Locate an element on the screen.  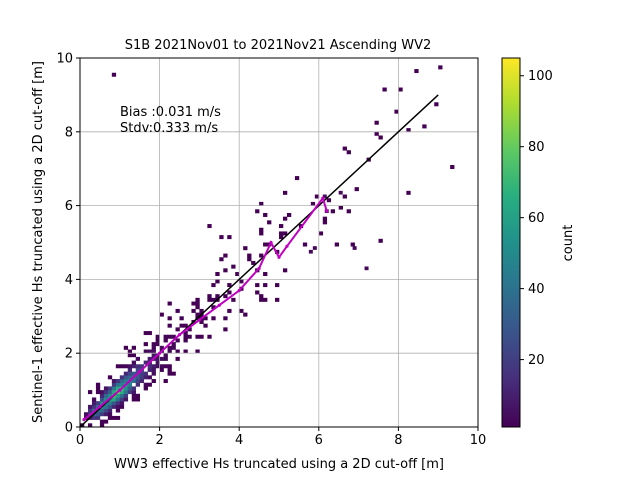
colorbar-tick-label: 40 is located at coordinates (536, 289).